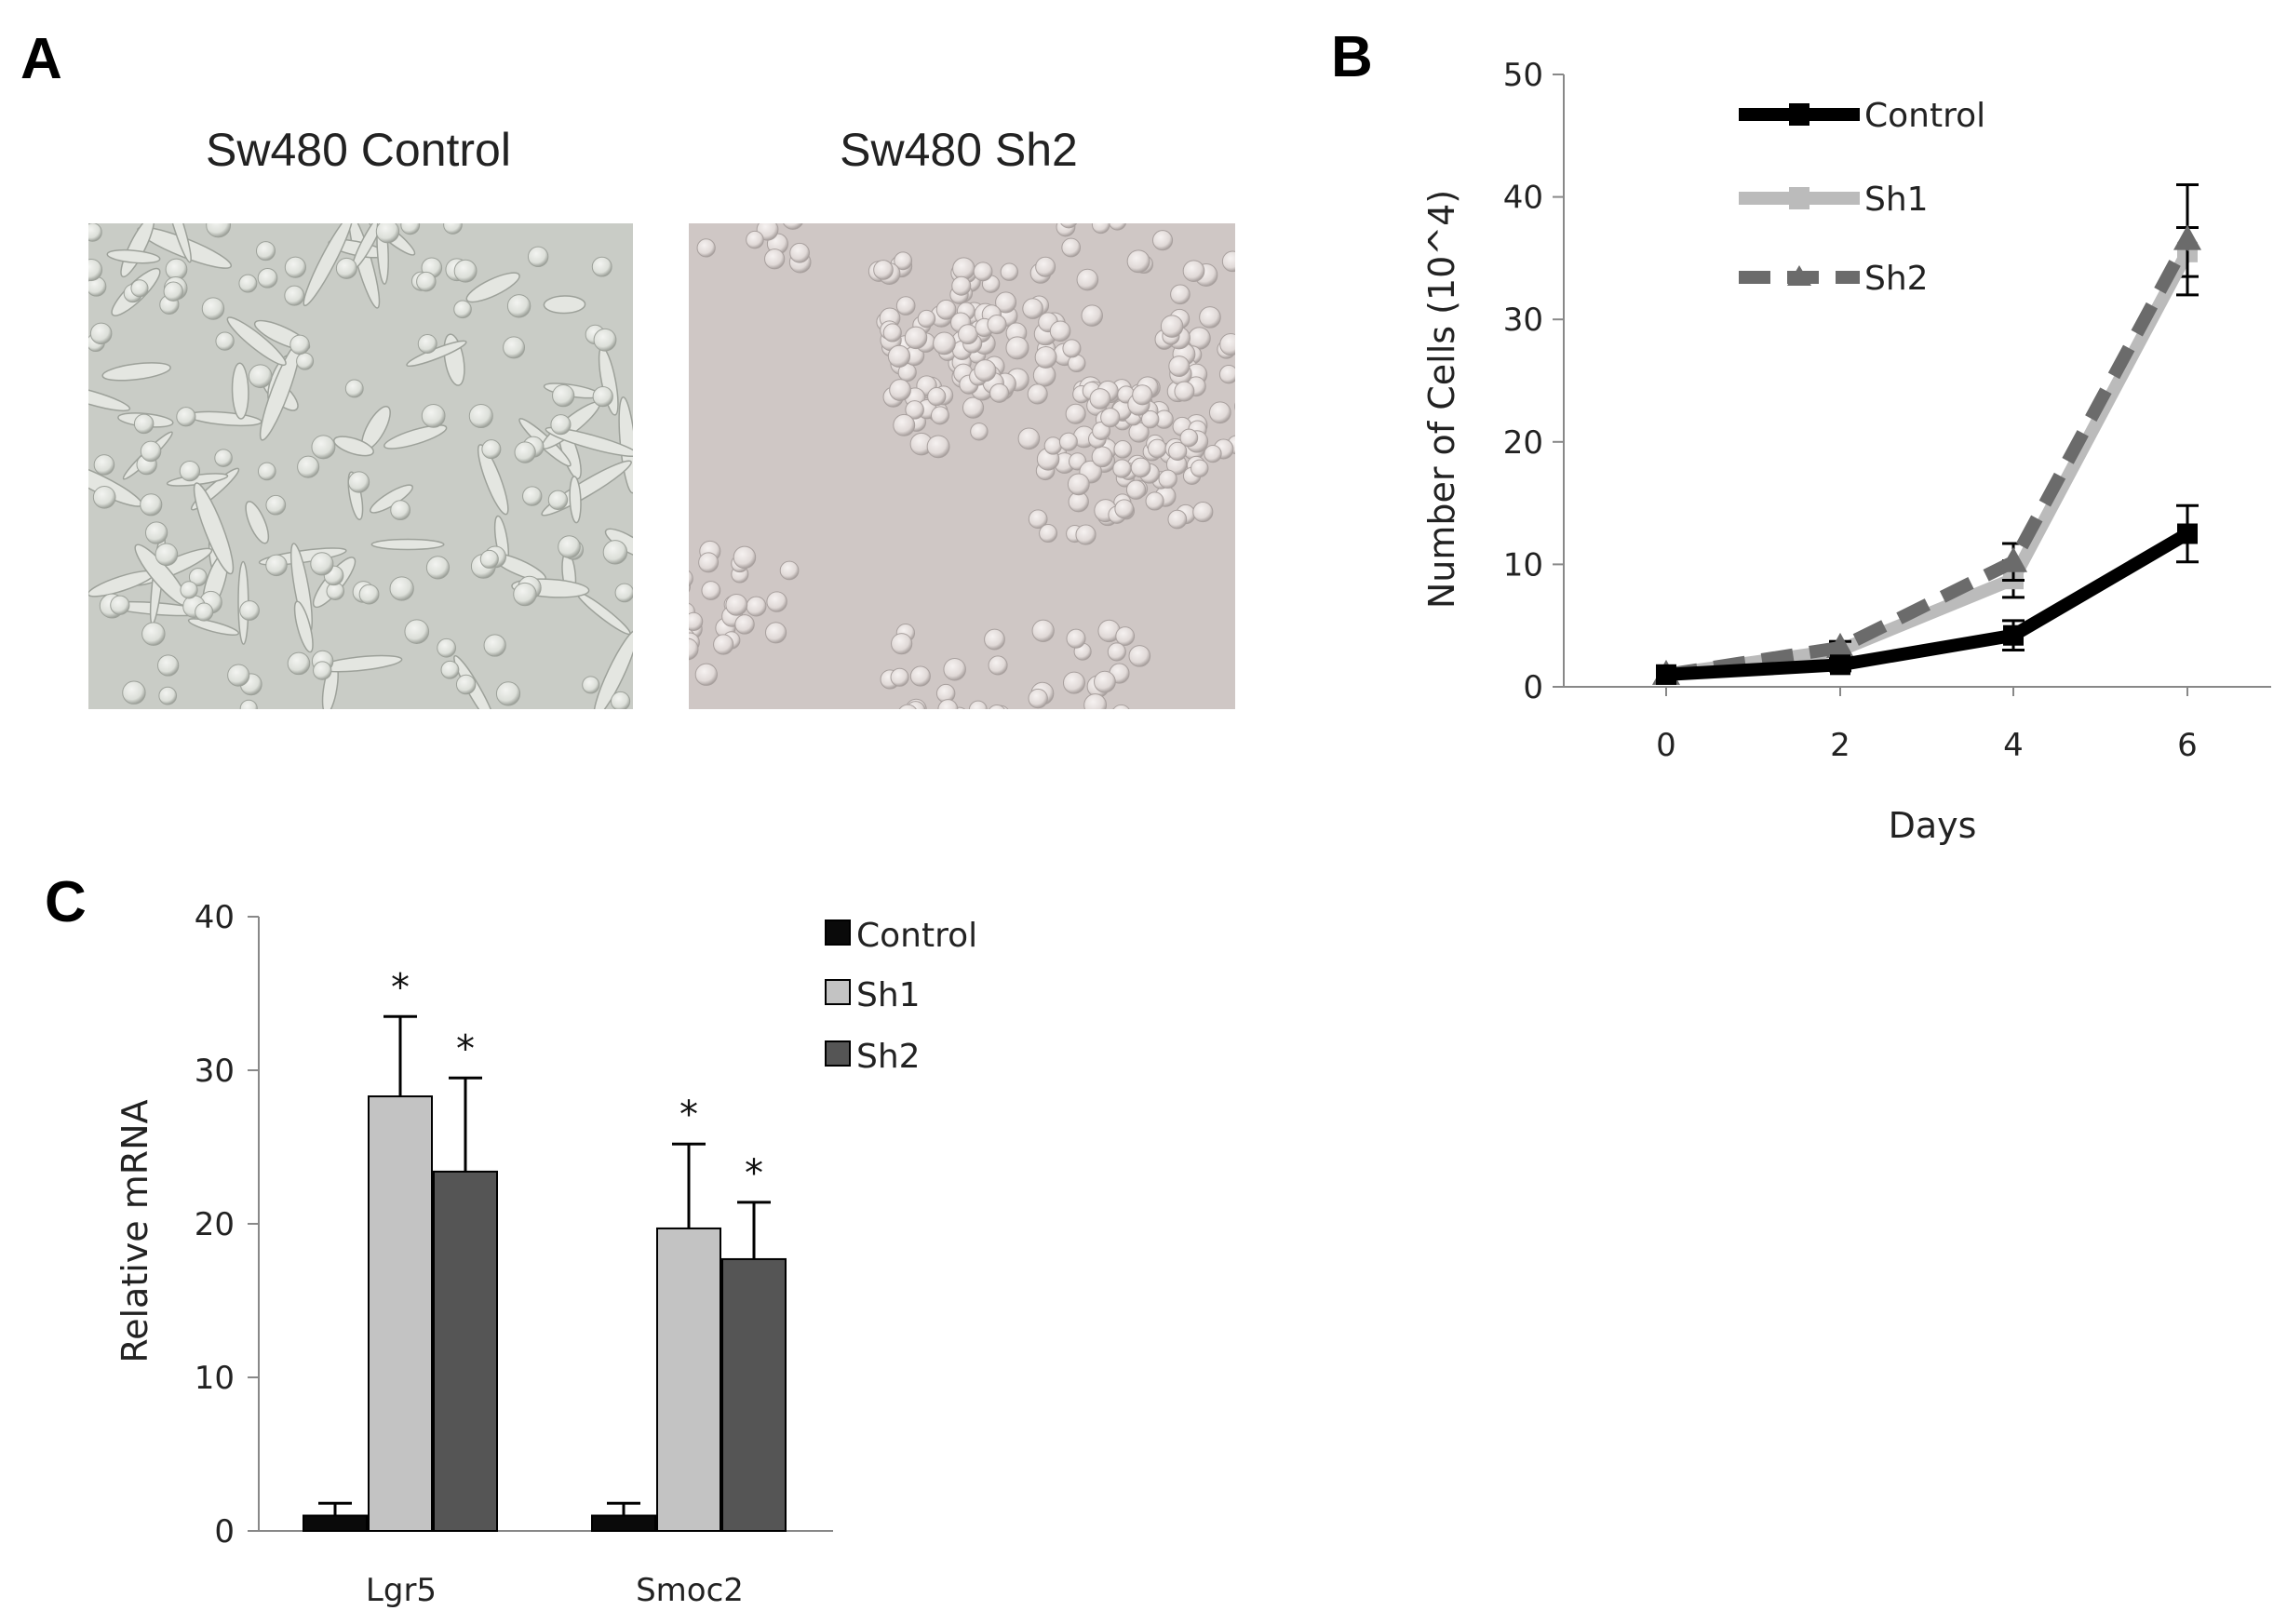 The width and height of the screenshot is (2287, 1624). Describe the element at coordinates (1799, 275) in the screenshot. I see `legend-marker` at that location.